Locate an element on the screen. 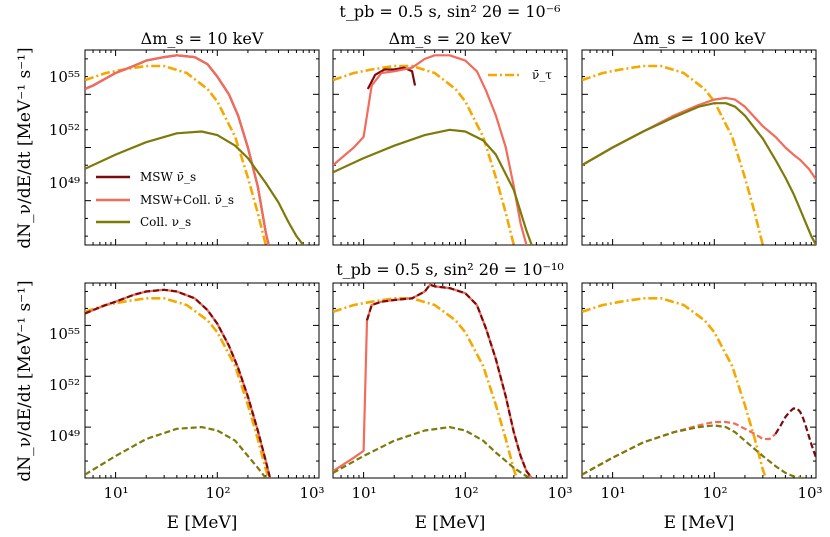 The image size is (830, 537). x-tick-label-100-p2: 10² is located at coordinates (465, 493).